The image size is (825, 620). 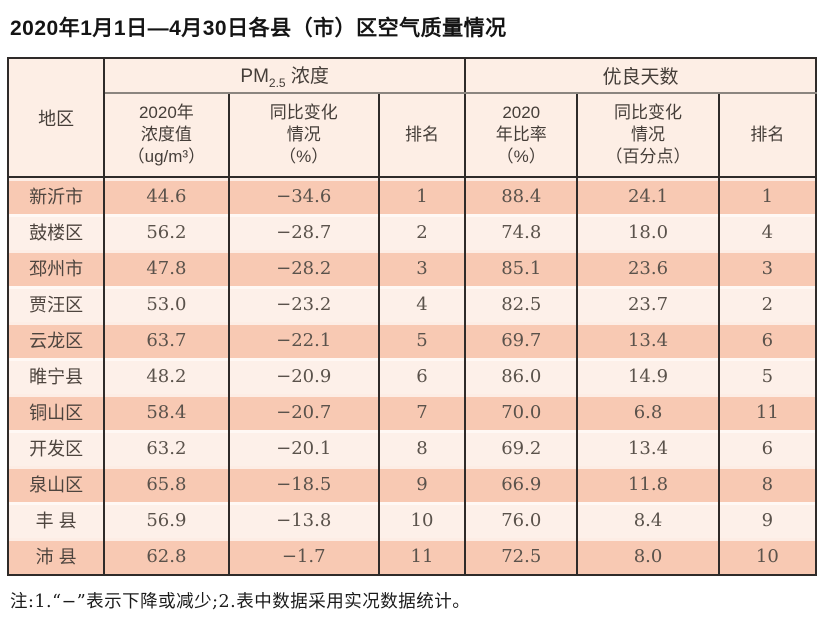 What do you see at coordinates (56, 118) in the screenshot?
I see `col-header-region: 地区` at bounding box center [56, 118].